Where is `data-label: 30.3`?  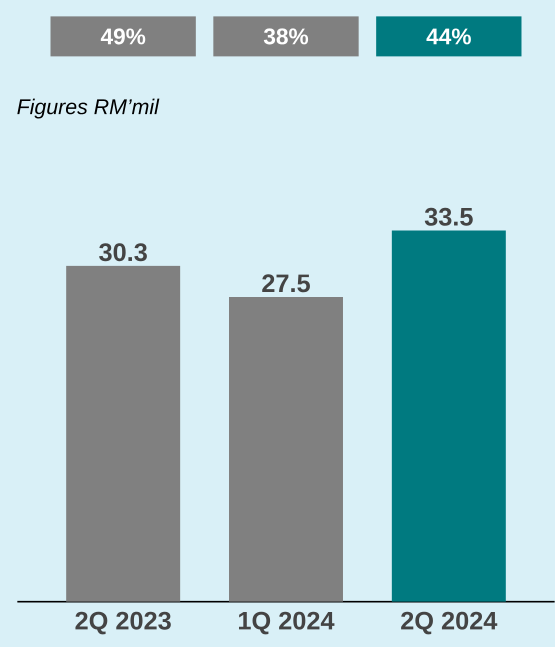 data-label: 30.3 is located at coordinates (123, 252).